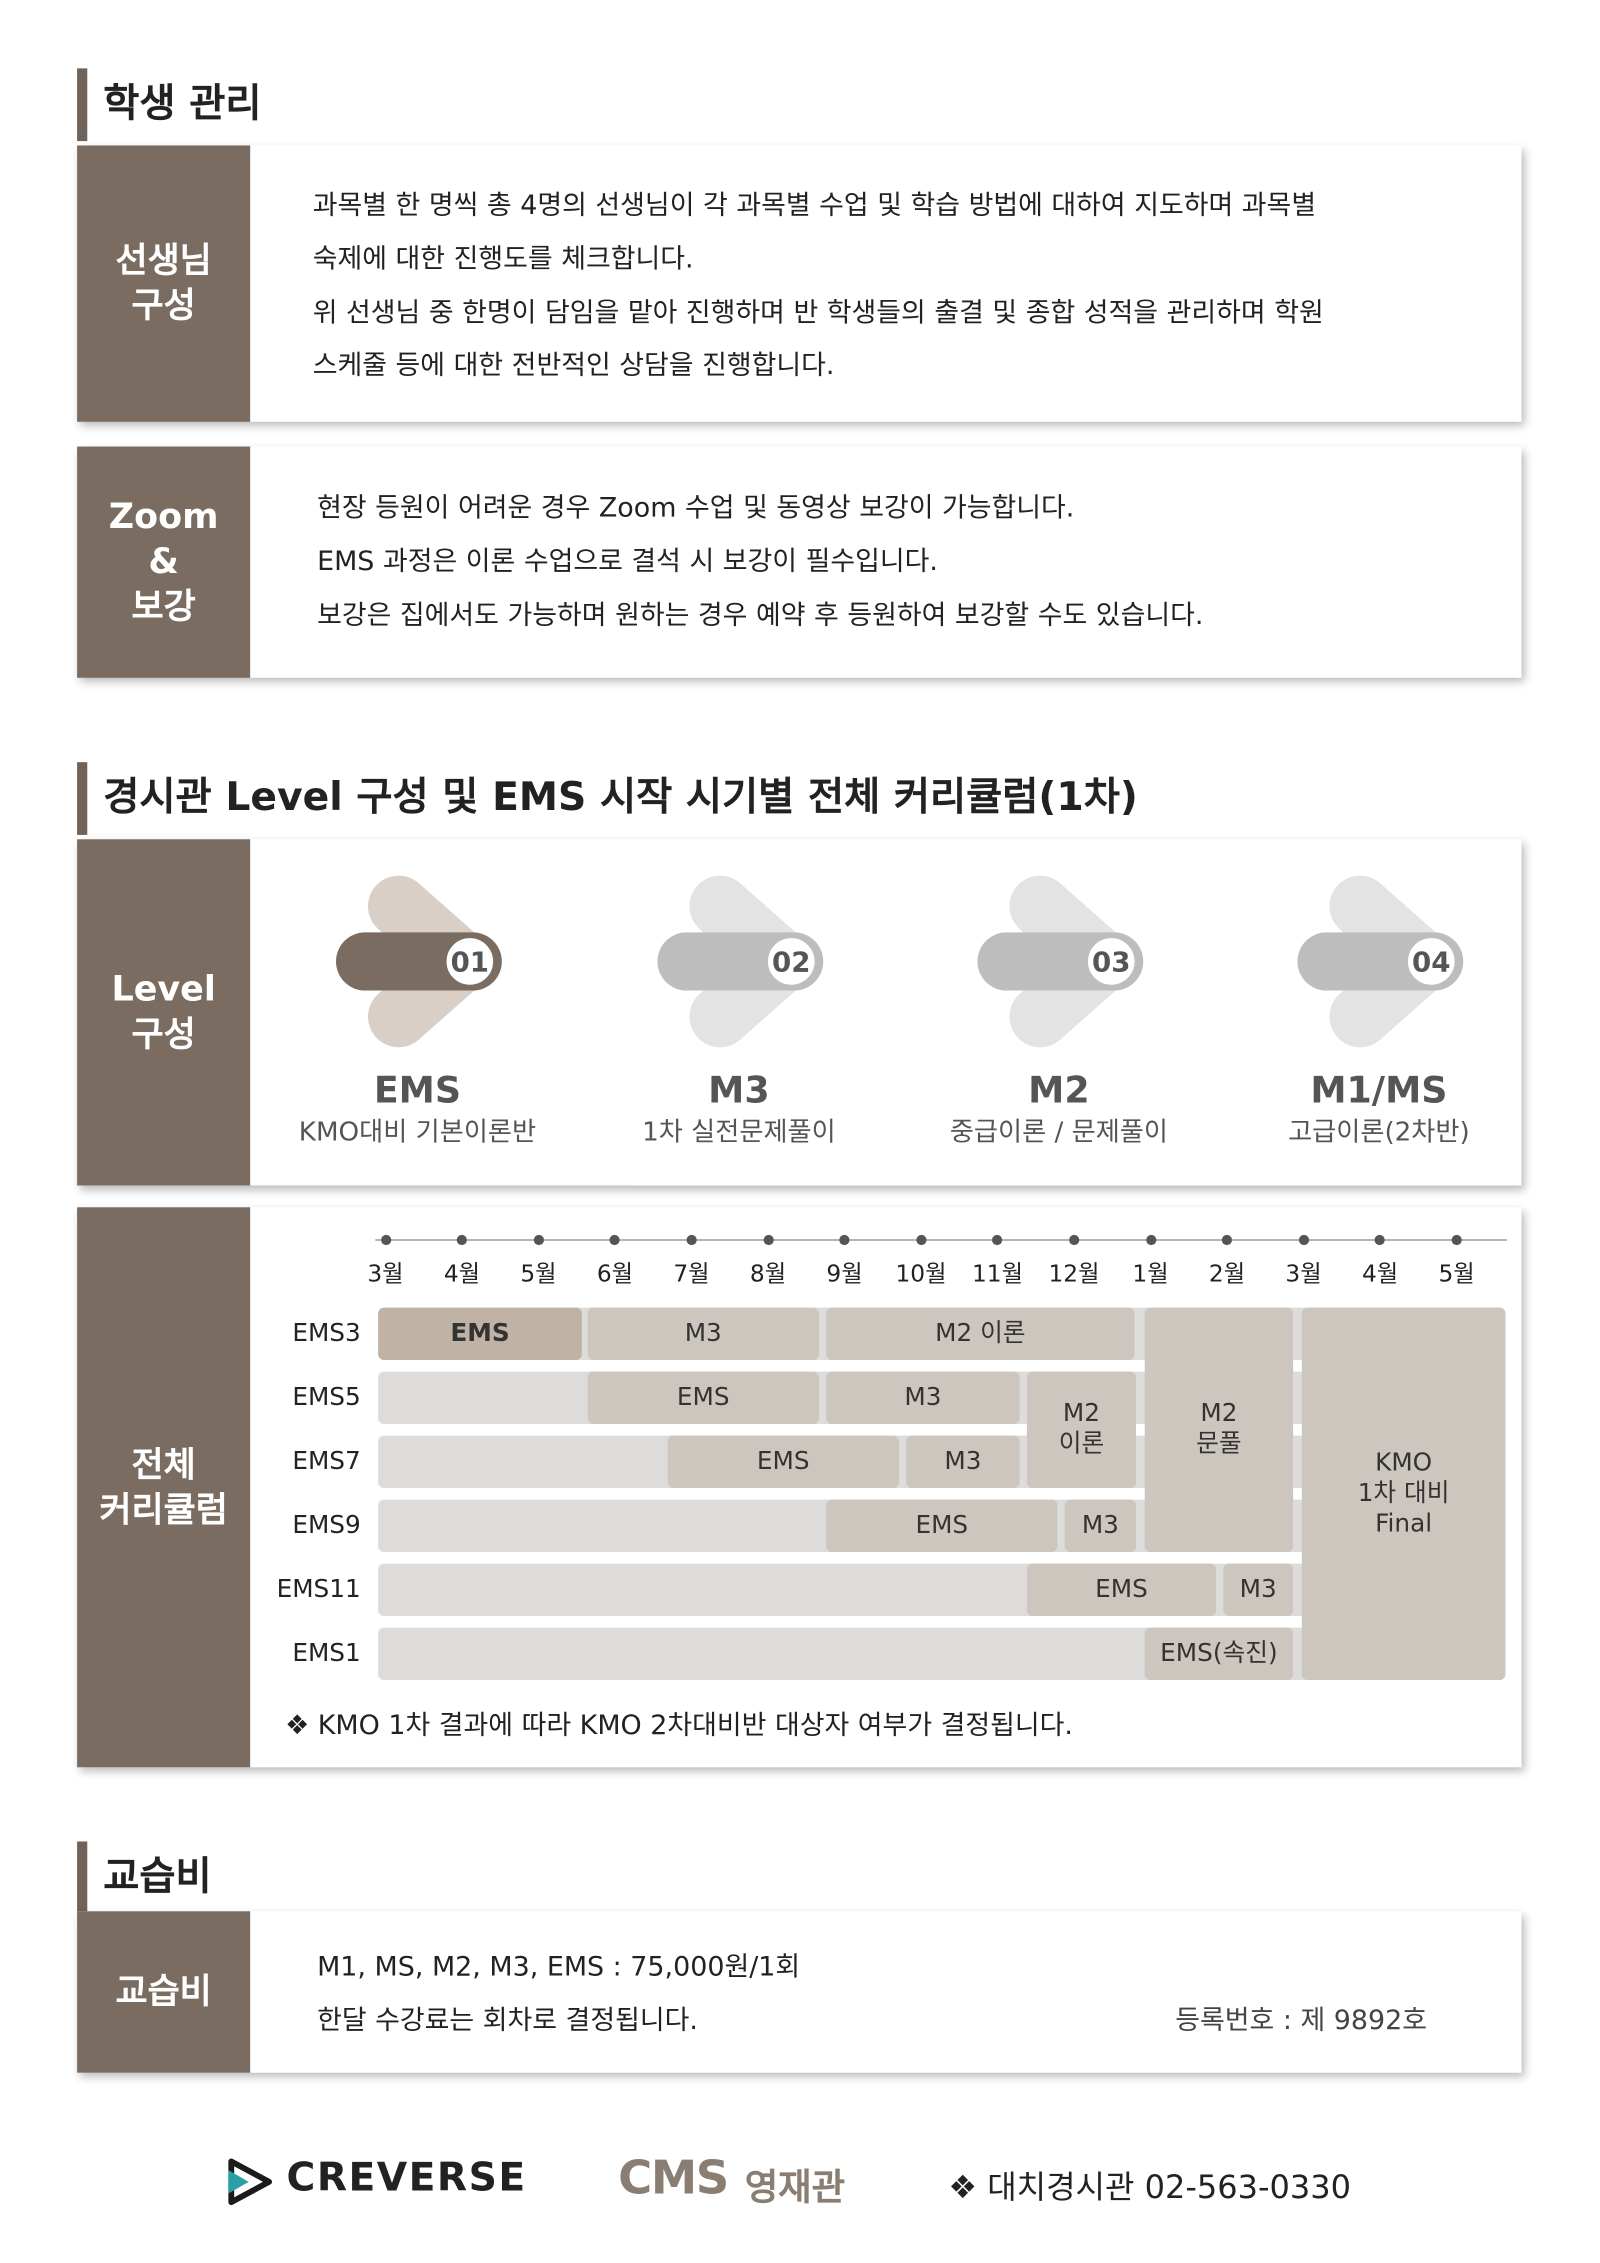 Image resolution: width=1600 pixels, height=2263 pixels. What do you see at coordinates (627, 562) in the screenshot?
I see `text-line: EMS 과정은 이론 수업으로 결석 시 보강이 필수입니다.` at bounding box center [627, 562].